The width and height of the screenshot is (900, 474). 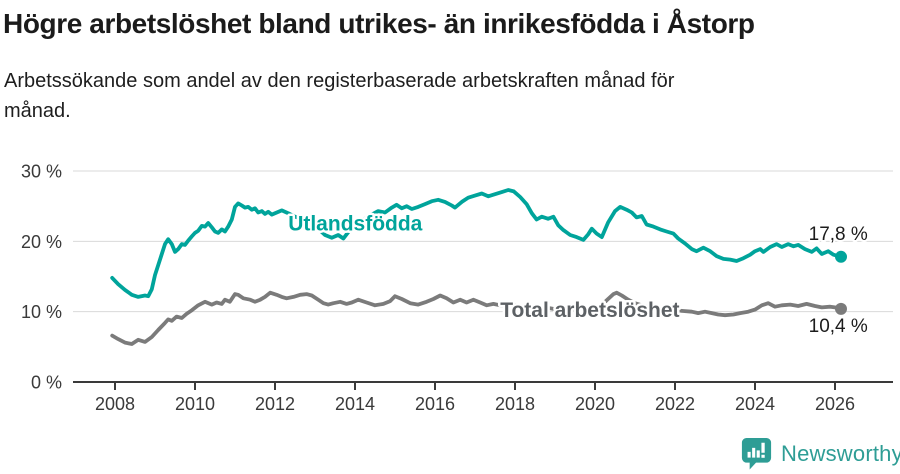 I want to click on x-tick-label-2020: 2020, so click(x=595, y=404).